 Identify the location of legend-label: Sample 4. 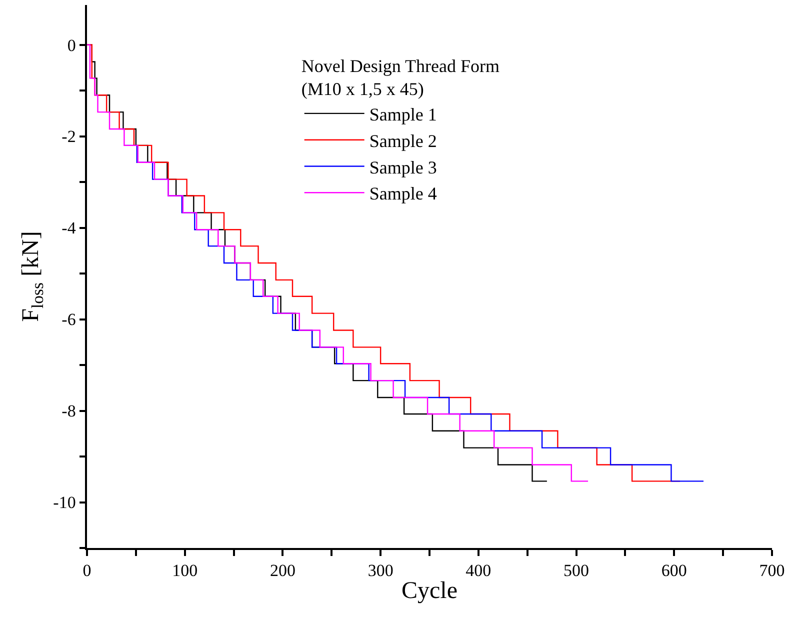
(403, 194).